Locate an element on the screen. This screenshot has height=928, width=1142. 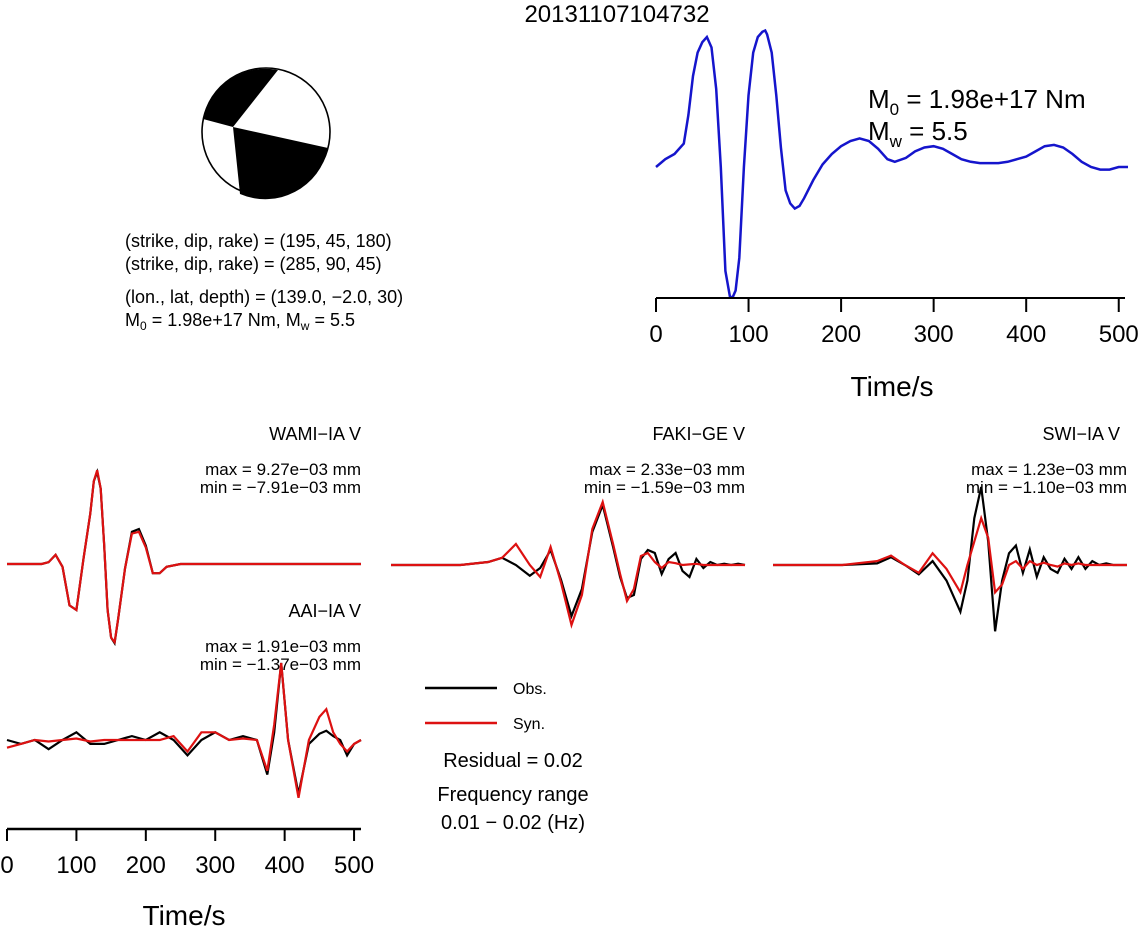
frequency-title: Frequency range is located at coordinates (512, 795).